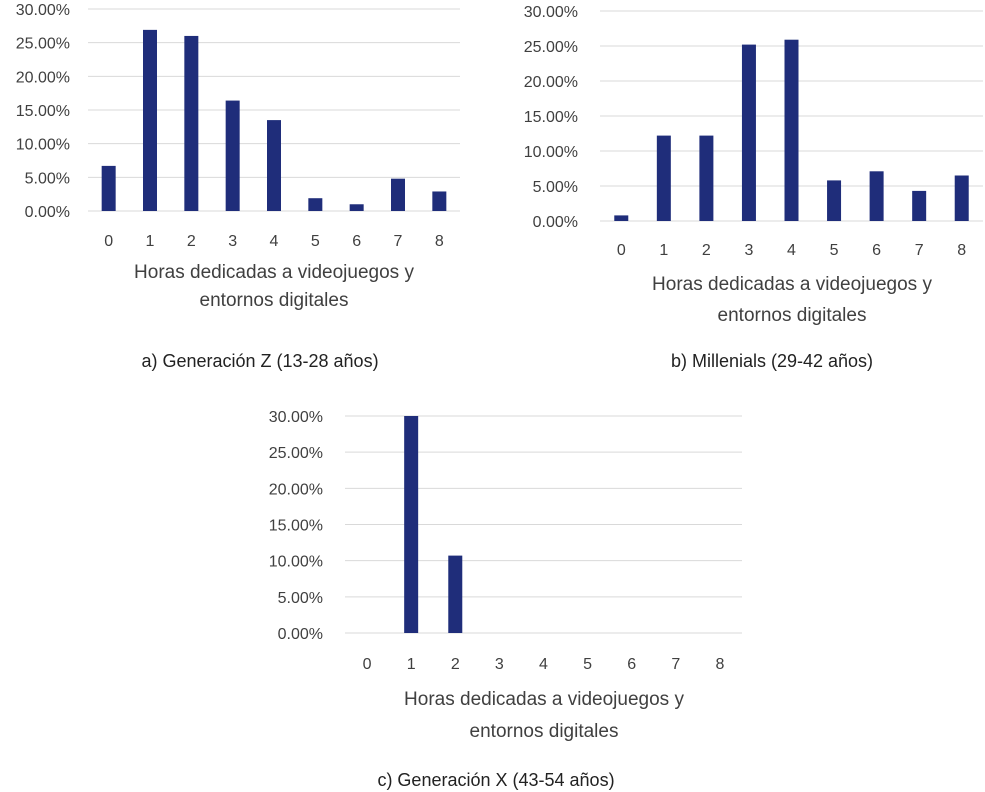 The width and height of the screenshot is (985, 792). What do you see at coordinates (772, 361) in the screenshot?
I see `chart-caption: b) Millenials (29-42 años)` at bounding box center [772, 361].